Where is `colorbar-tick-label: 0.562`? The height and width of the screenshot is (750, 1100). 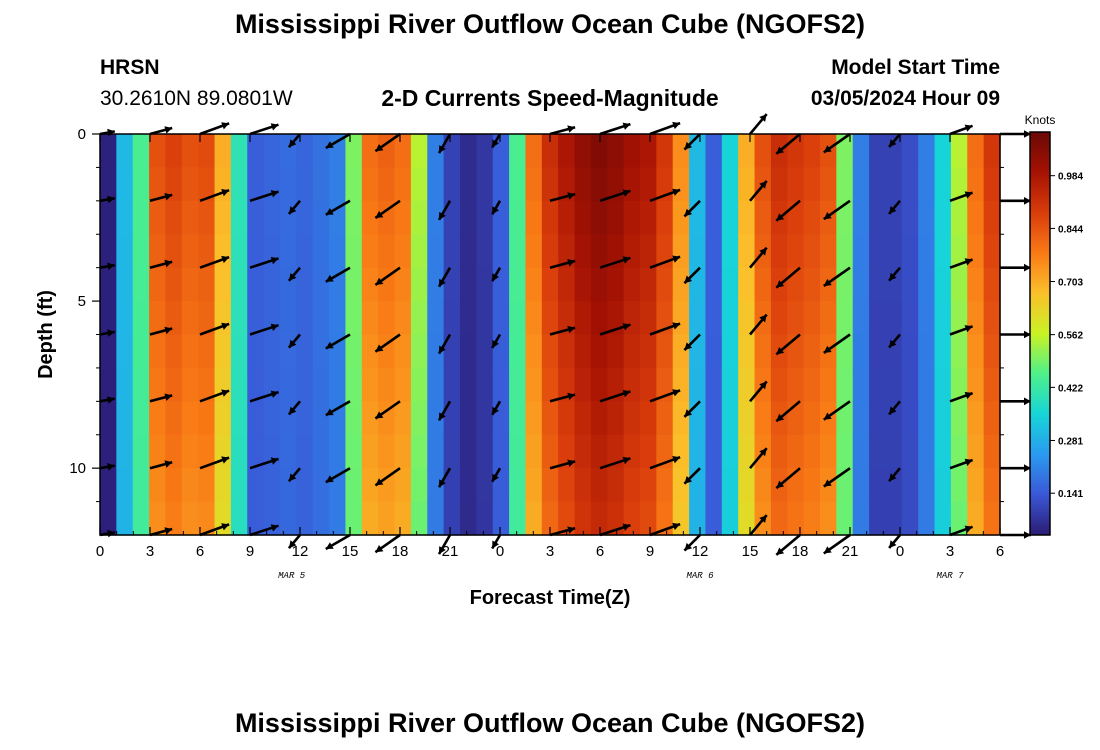 colorbar-tick-label: 0.562 is located at coordinates (1070, 336).